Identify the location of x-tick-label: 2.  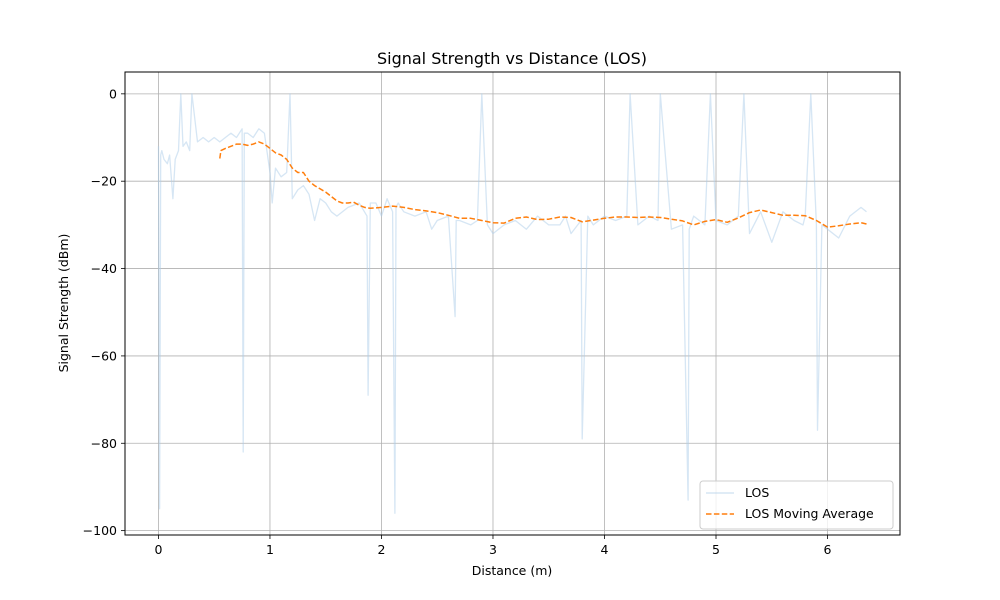
(381, 549).